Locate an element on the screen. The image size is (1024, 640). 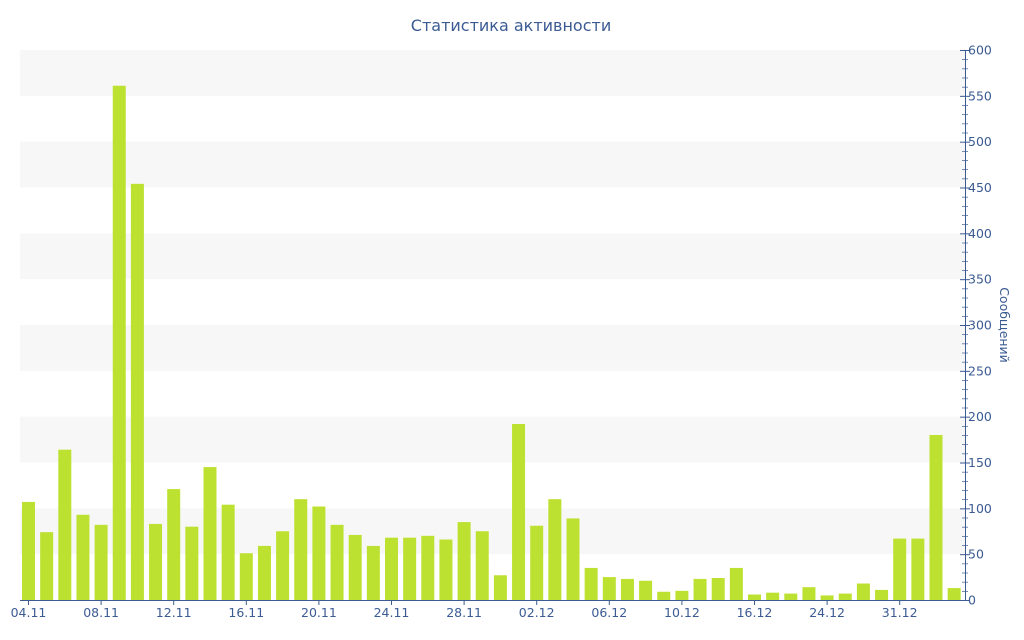
x-tick-label: 08.11 is located at coordinates (101, 612).